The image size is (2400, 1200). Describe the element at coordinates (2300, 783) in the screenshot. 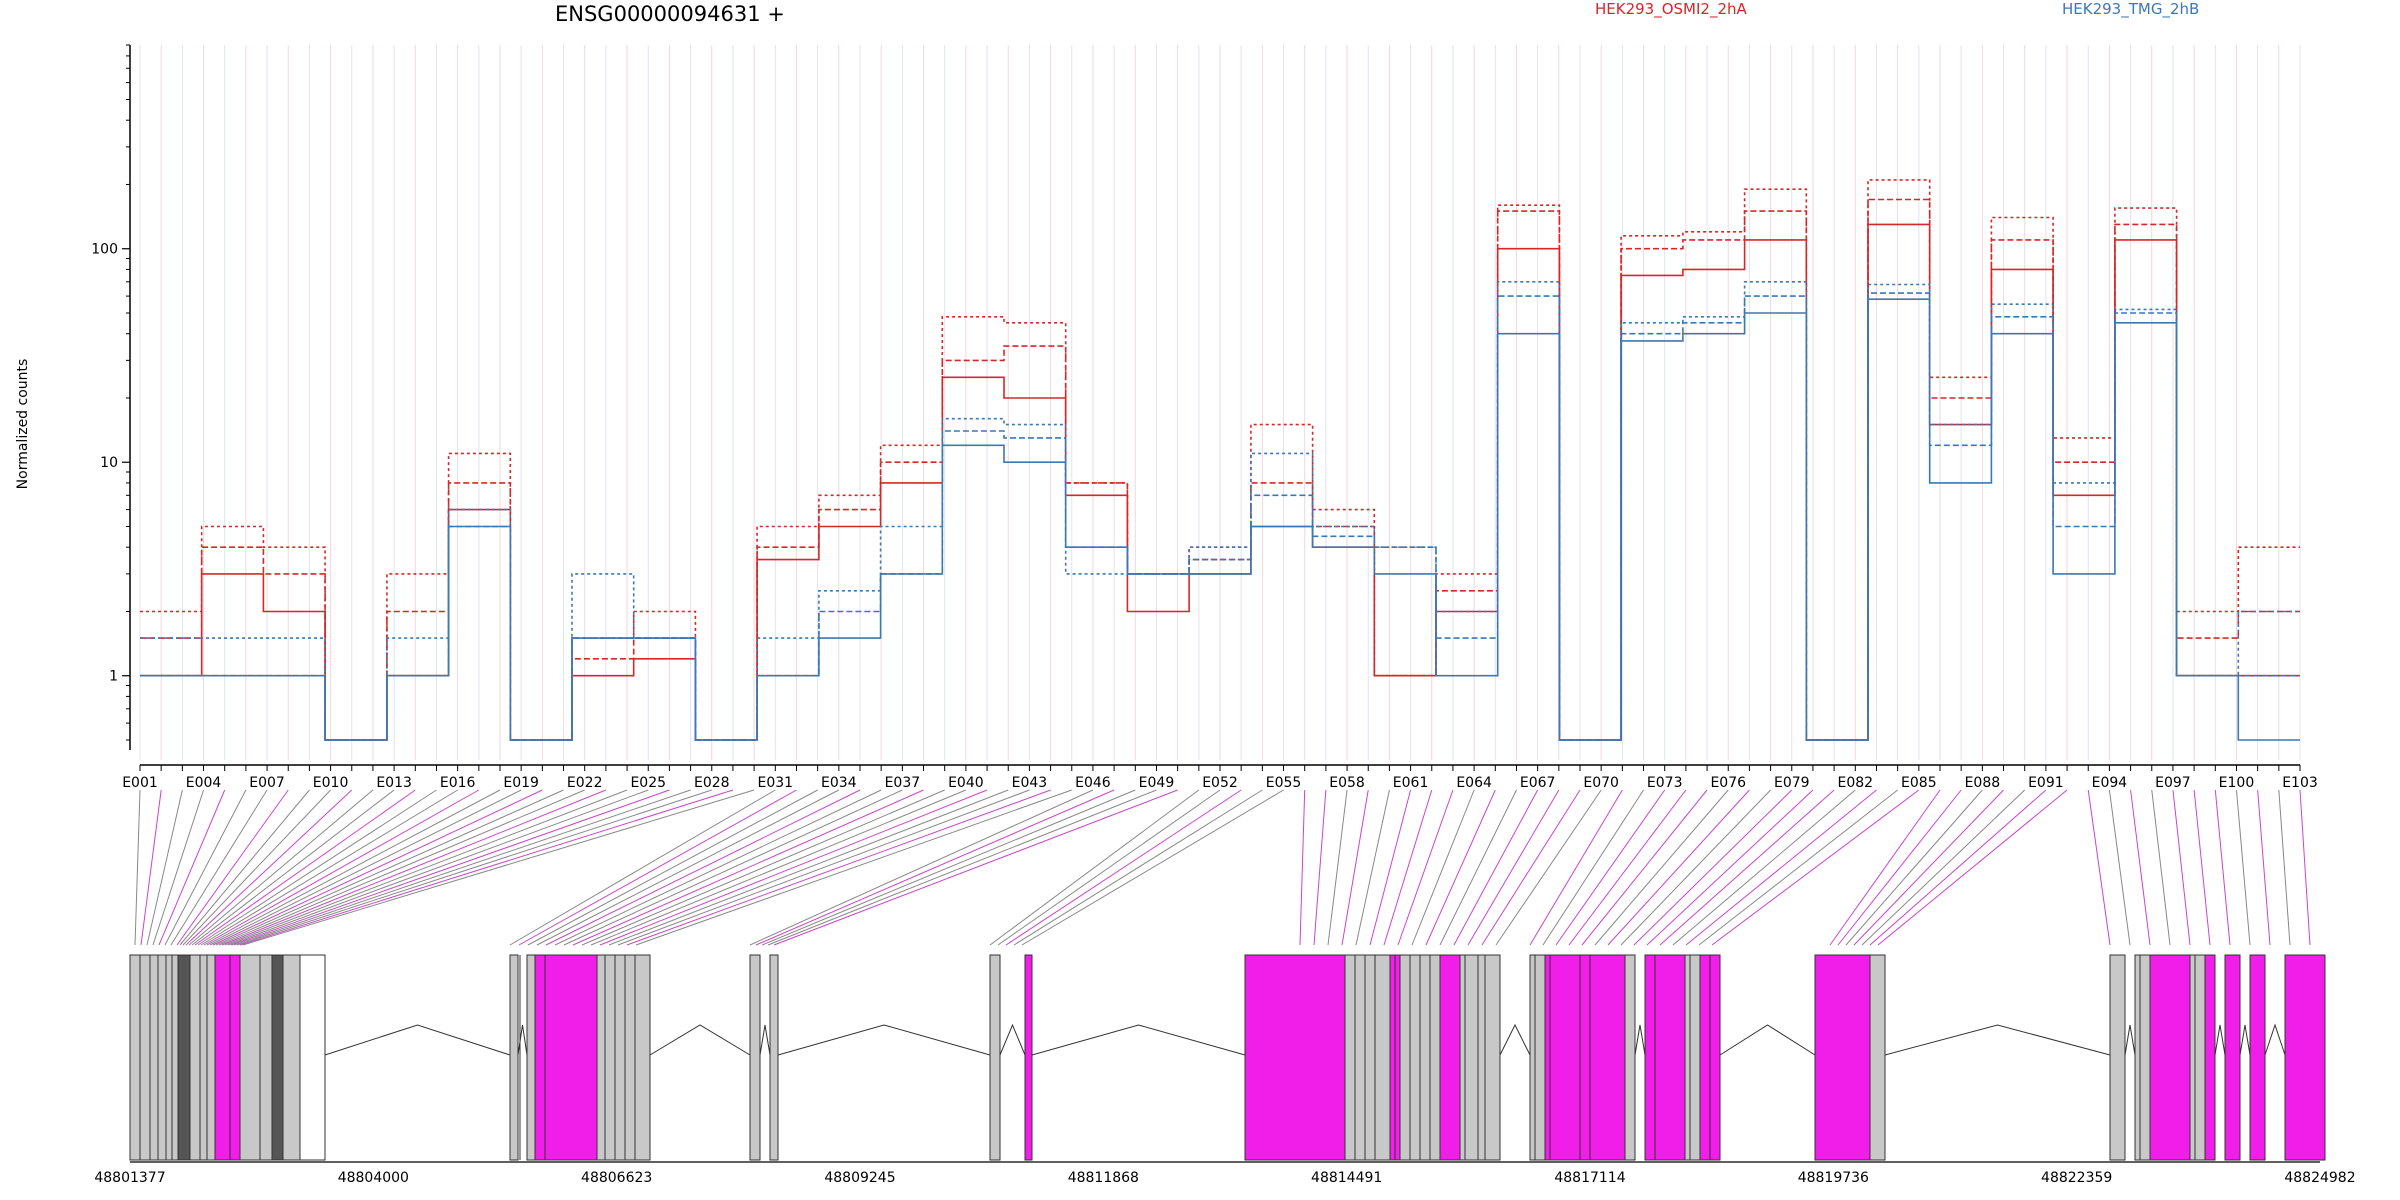

I see `x-tick-label: E103` at that location.